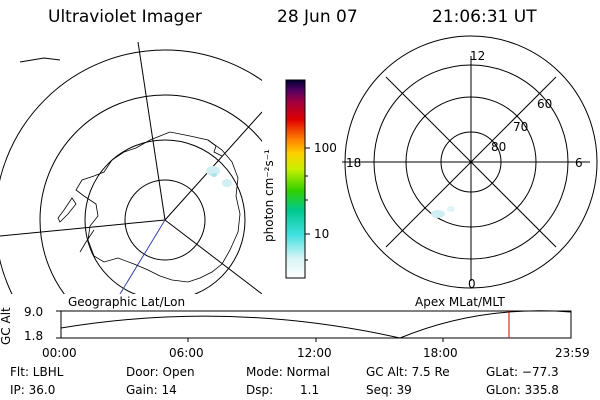 This screenshot has width=600, height=400. Describe the element at coordinates (572, 353) in the screenshot. I see `time-tick-4: 23:59` at that location.